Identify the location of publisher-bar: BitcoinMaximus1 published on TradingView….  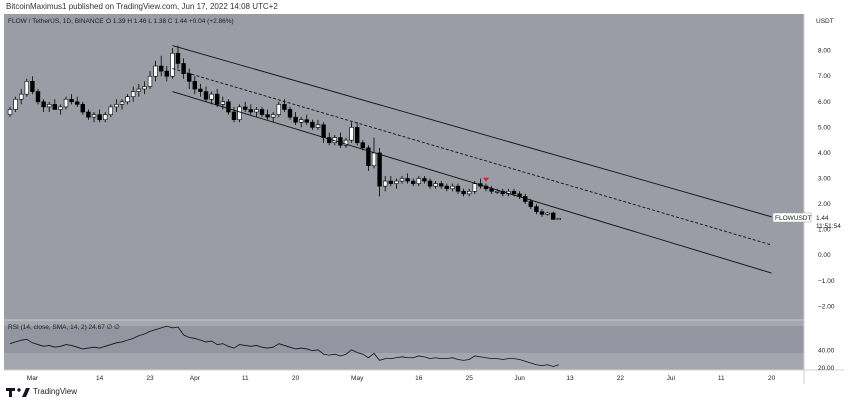
(425, 7).